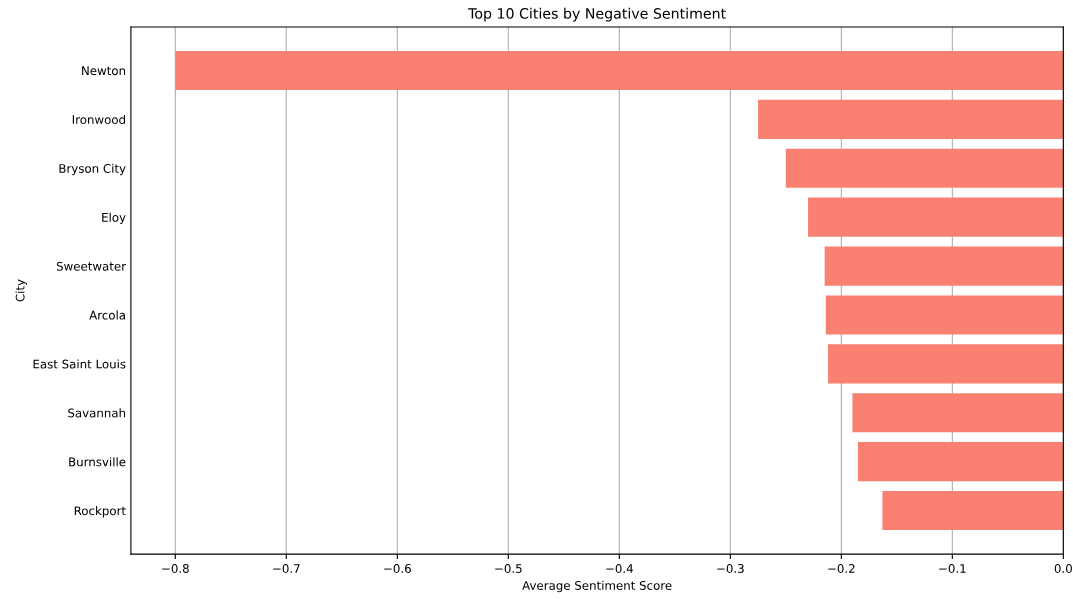 The image size is (1073, 599). What do you see at coordinates (597, 14) in the screenshot?
I see `chart-title: Top 10 Cities by Negative Sentiment` at bounding box center [597, 14].